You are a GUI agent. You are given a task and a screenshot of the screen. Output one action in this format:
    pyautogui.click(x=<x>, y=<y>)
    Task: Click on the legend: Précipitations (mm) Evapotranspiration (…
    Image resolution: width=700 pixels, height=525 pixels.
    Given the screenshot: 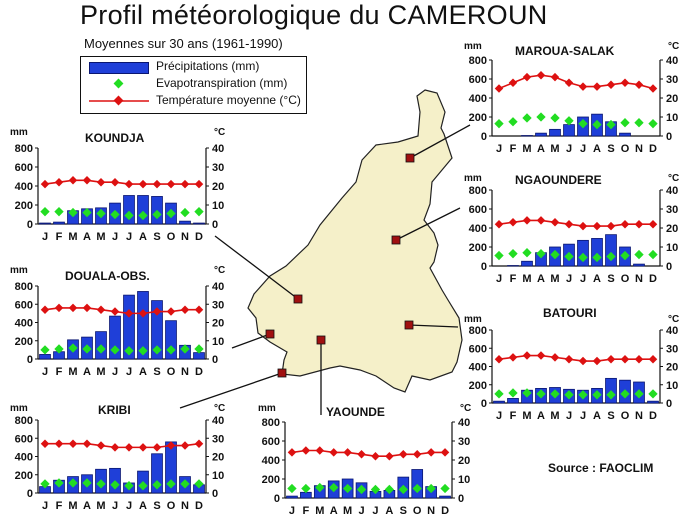 What is the action you would take?
    pyautogui.click(x=193, y=85)
    